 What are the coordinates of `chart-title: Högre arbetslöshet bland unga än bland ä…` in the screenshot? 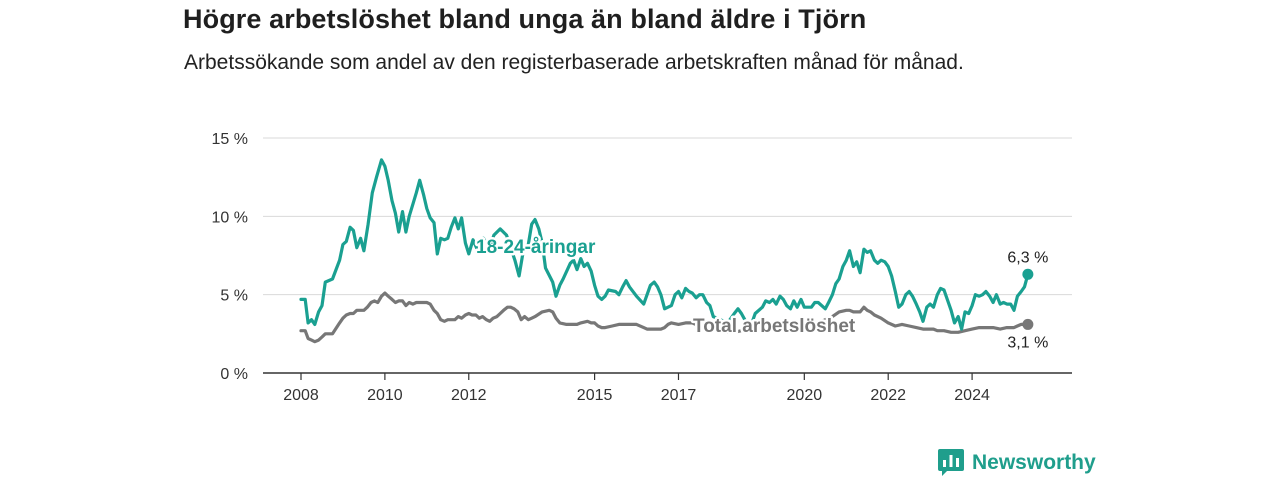 It's located at (525, 19).